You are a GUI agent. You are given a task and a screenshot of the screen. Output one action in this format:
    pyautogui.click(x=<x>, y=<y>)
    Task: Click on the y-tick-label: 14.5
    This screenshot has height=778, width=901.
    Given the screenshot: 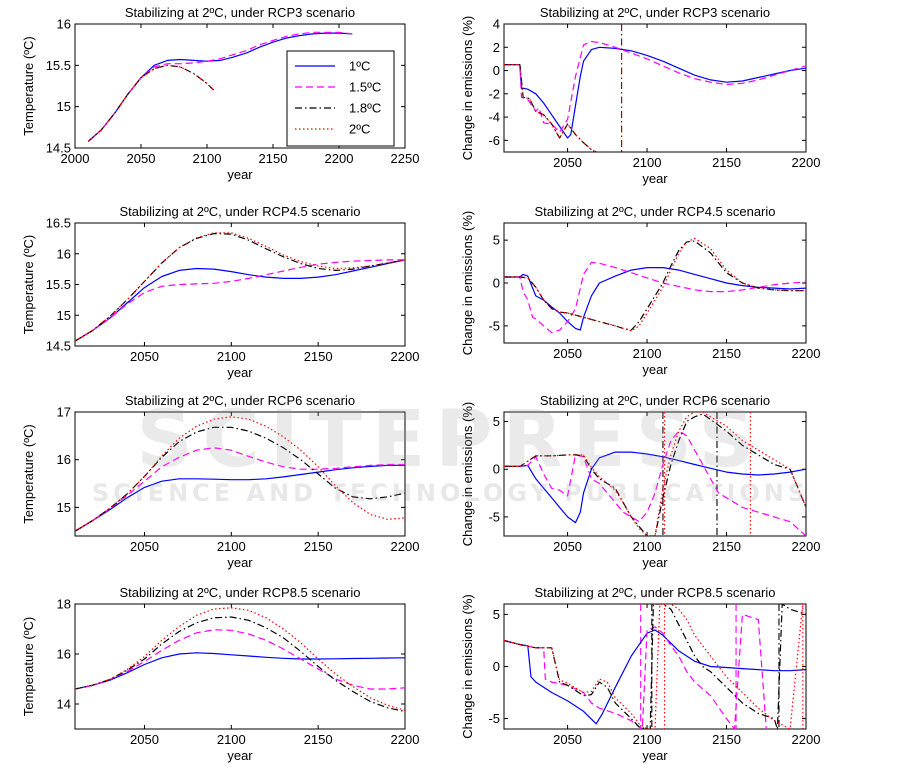 What is the action you would take?
    pyautogui.click(x=58, y=346)
    